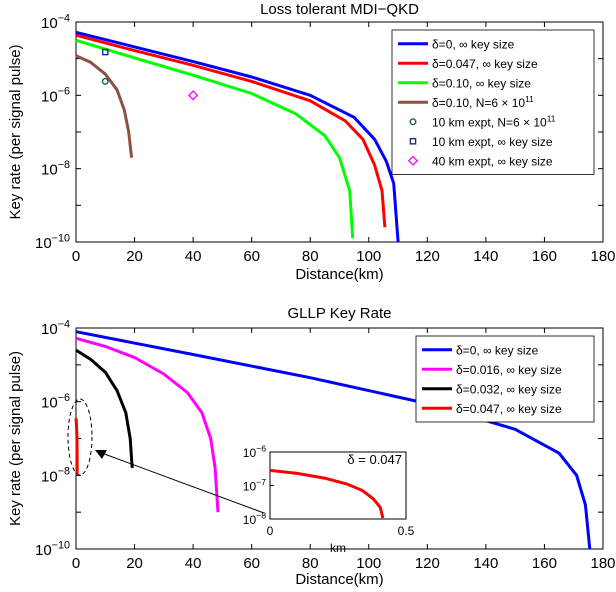 The image size is (616, 592). I want to click on panel-1-x-tick-label: 0, so click(76, 256).